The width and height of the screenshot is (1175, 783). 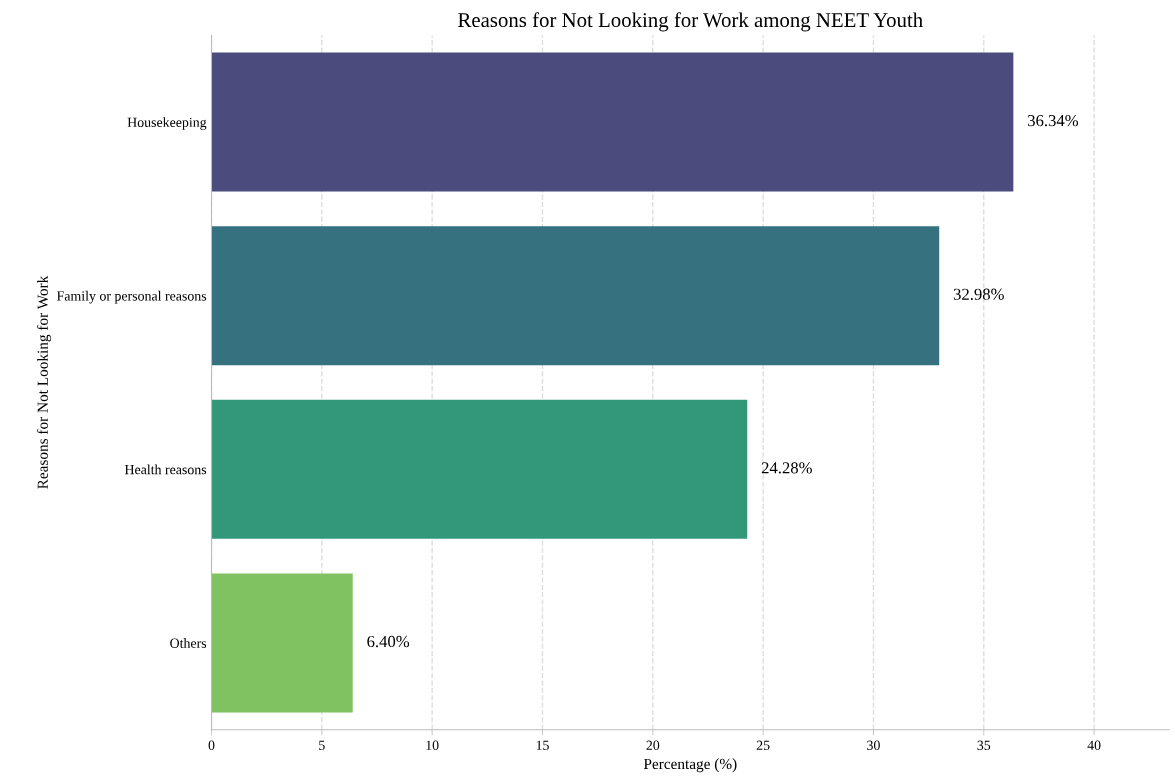 What do you see at coordinates (167, 123) in the screenshot?
I see `y-tick-label: Housekeeping` at bounding box center [167, 123].